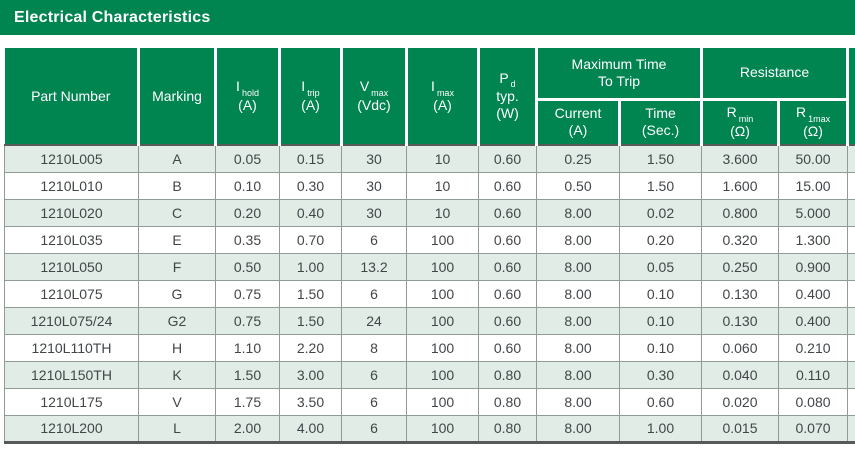 The image size is (855, 468). What do you see at coordinates (427, 17) in the screenshot?
I see `section-title-bar: Electrical Characteristics` at bounding box center [427, 17].